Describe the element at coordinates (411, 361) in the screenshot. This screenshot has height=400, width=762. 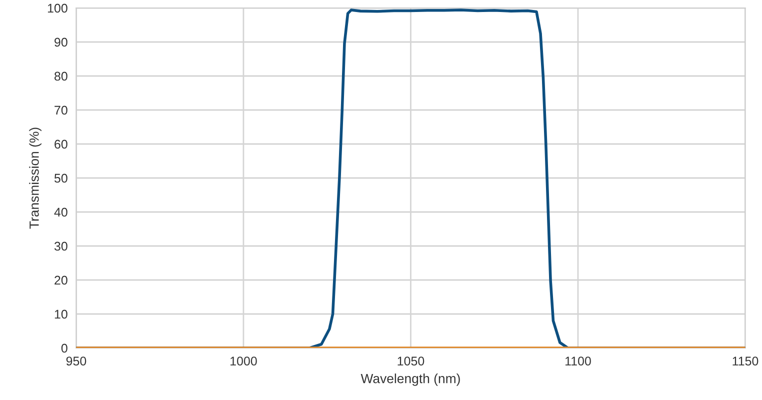
I see `x-tick-label: 1050` at that location.